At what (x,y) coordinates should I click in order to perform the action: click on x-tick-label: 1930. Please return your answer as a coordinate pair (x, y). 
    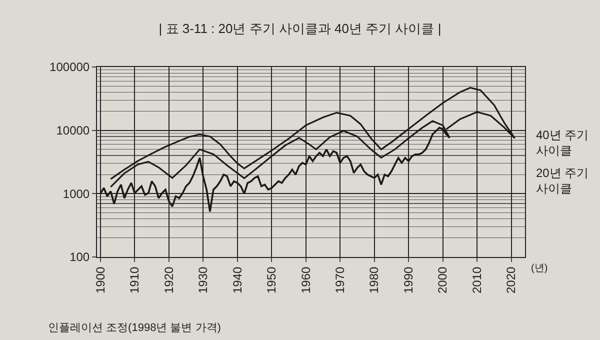
    Looking at the image, I should click on (203, 280).